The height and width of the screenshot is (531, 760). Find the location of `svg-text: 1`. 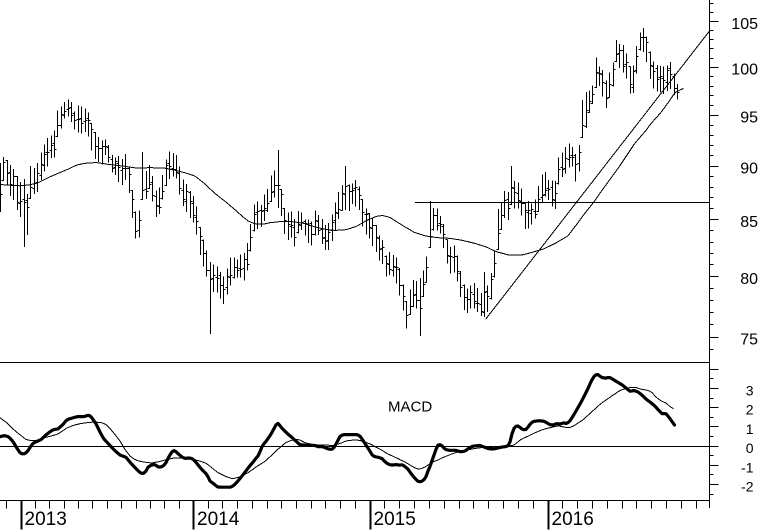

svg-text: 1 is located at coordinates (750, 429).